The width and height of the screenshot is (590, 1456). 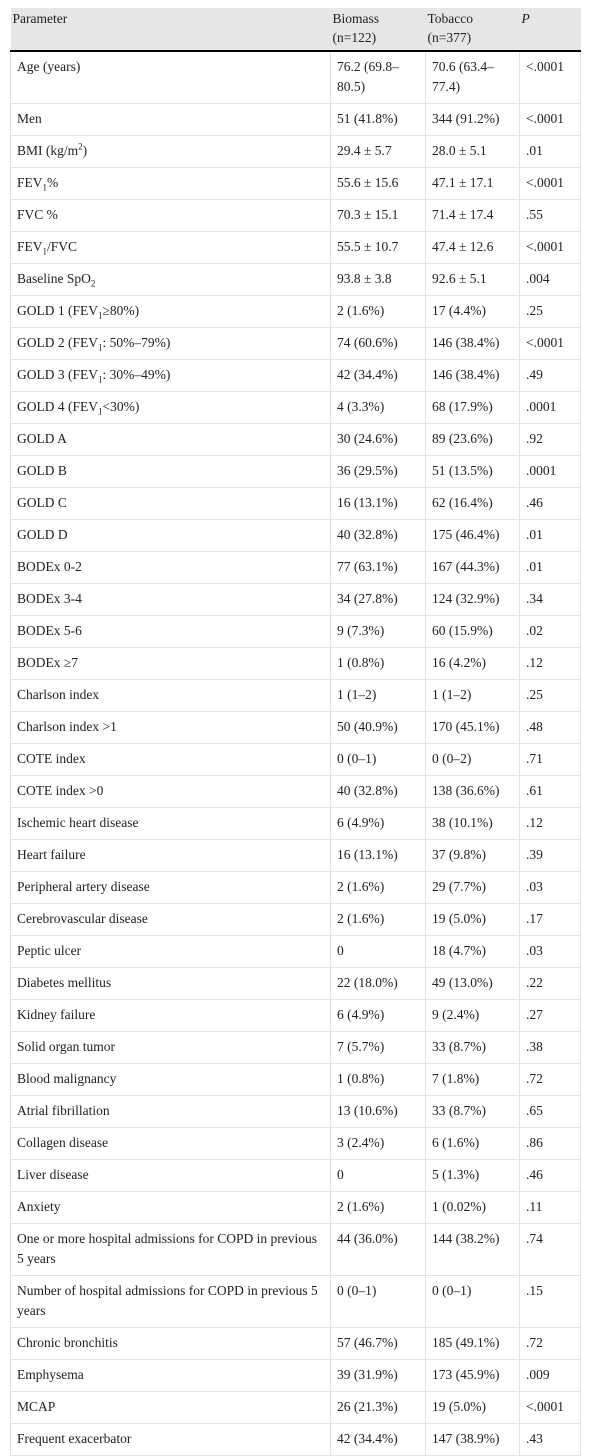 What do you see at coordinates (472, 983) in the screenshot?
I see `table-cell: 49 (13.0%)` at bounding box center [472, 983].